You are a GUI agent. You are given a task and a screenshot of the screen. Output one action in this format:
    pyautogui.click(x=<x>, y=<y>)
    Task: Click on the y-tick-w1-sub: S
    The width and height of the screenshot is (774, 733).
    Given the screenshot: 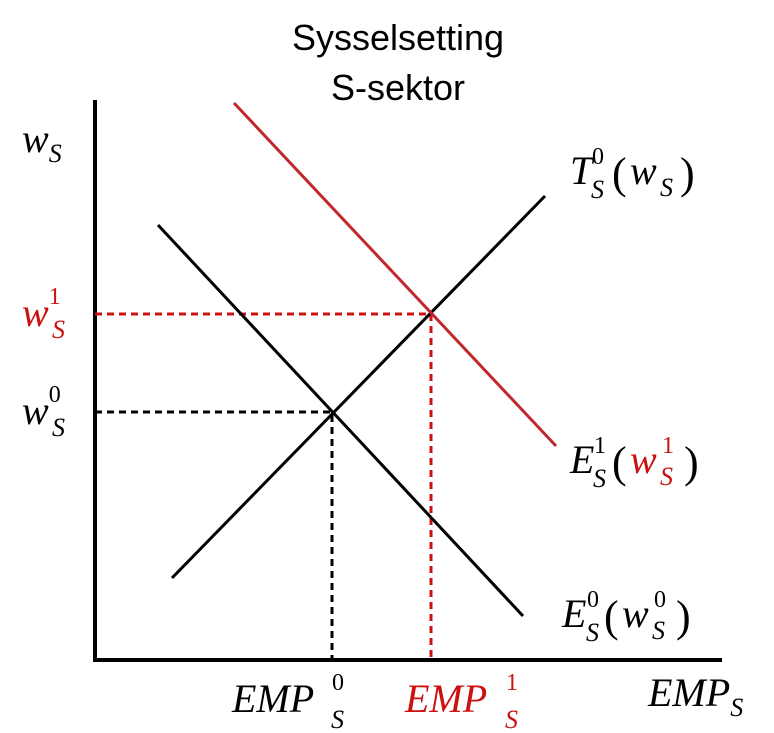 What is the action you would take?
    pyautogui.click(x=58, y=329)
    